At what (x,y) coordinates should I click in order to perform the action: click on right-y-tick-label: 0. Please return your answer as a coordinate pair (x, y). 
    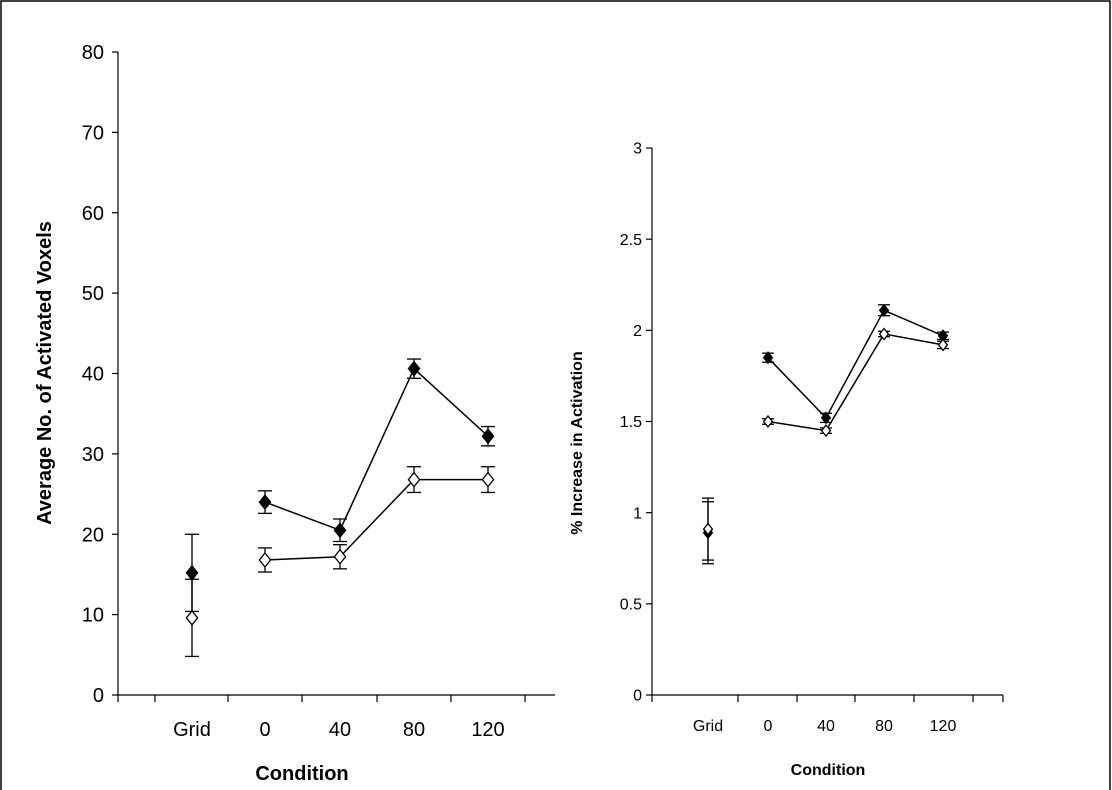
    Looking at the image, I should click on (637, 696).